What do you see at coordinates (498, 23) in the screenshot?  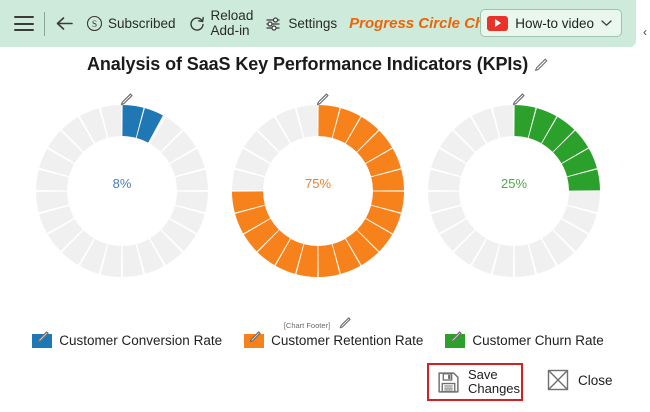 I see `youtube-play-icon` at bounding box center [498, 23].